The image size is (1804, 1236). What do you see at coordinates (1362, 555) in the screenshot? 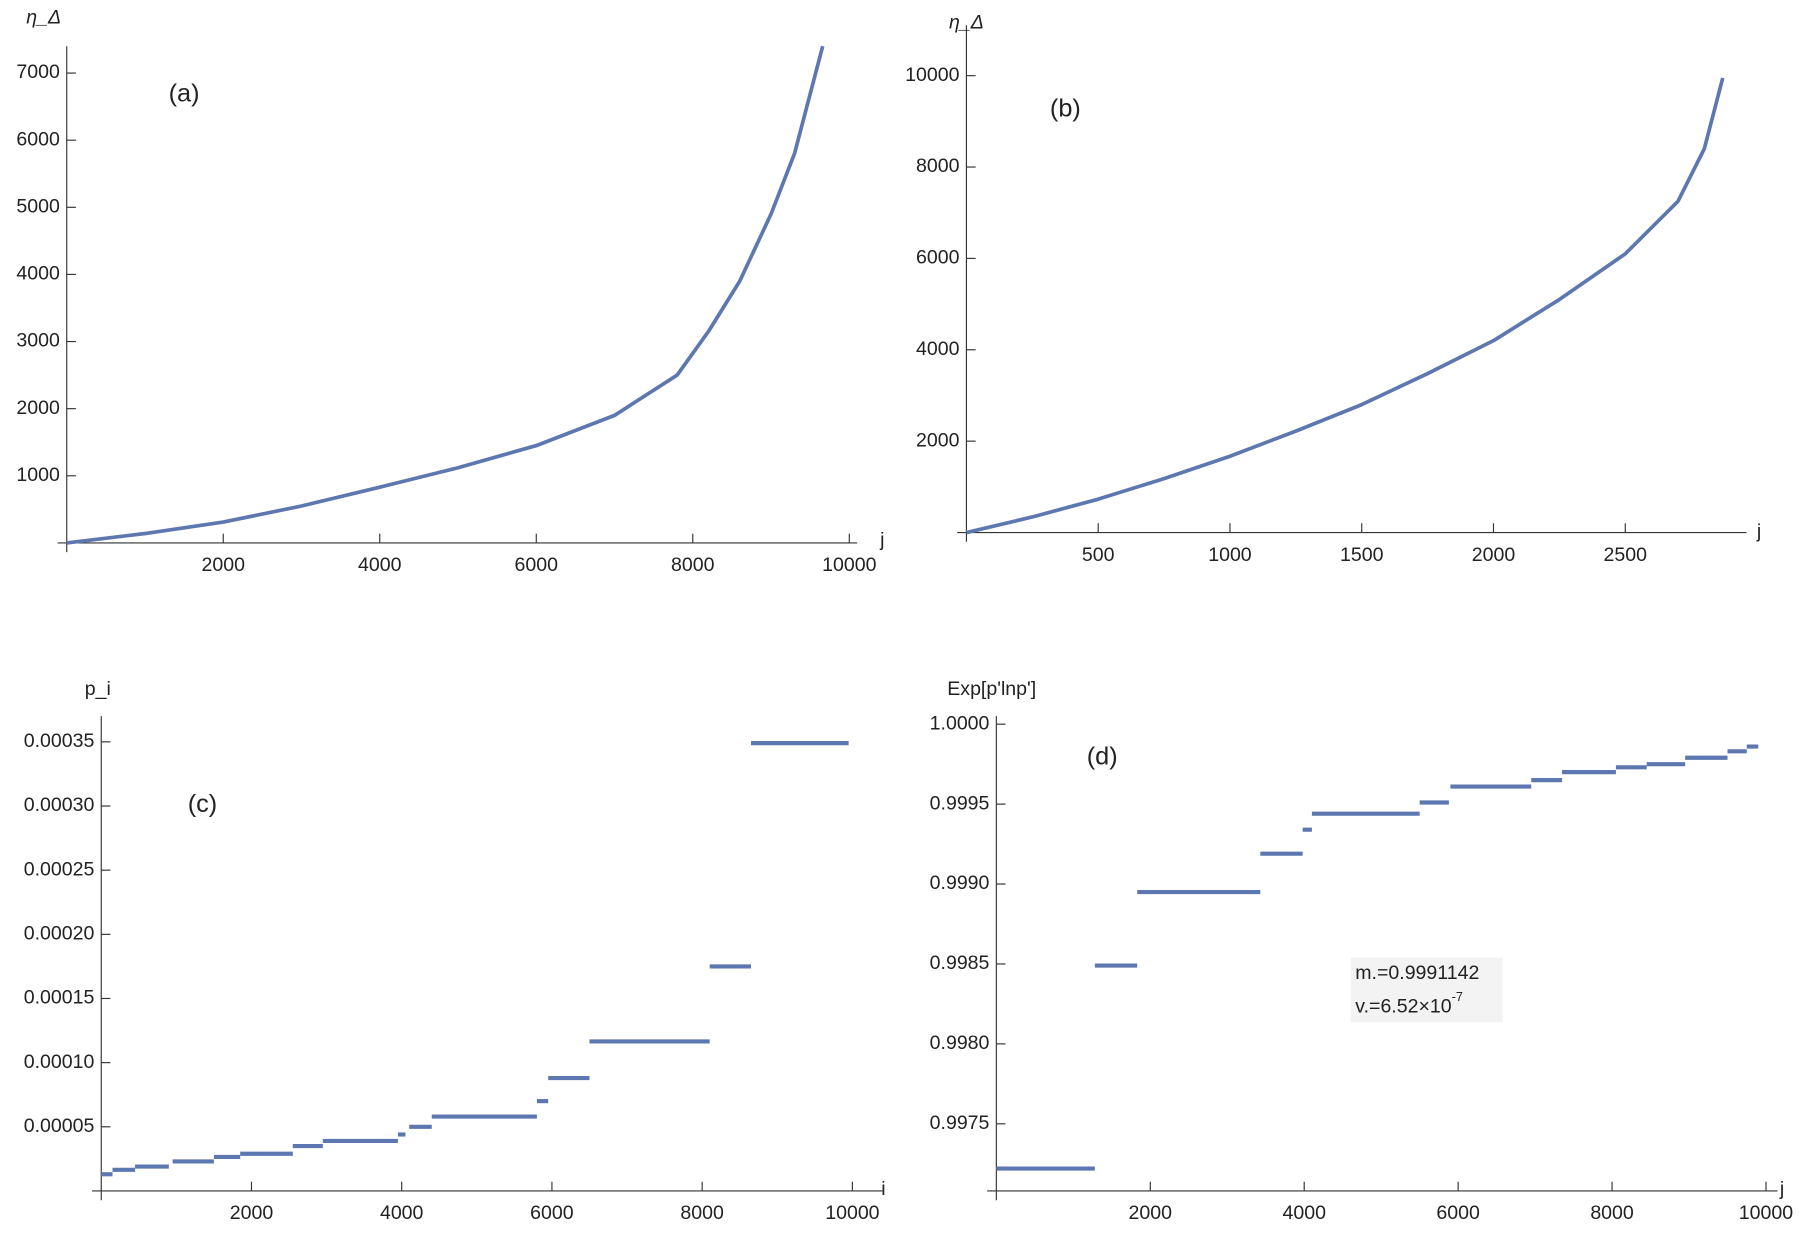
I see `x-tick-label: 1500` at bounding box center [1362, 555].